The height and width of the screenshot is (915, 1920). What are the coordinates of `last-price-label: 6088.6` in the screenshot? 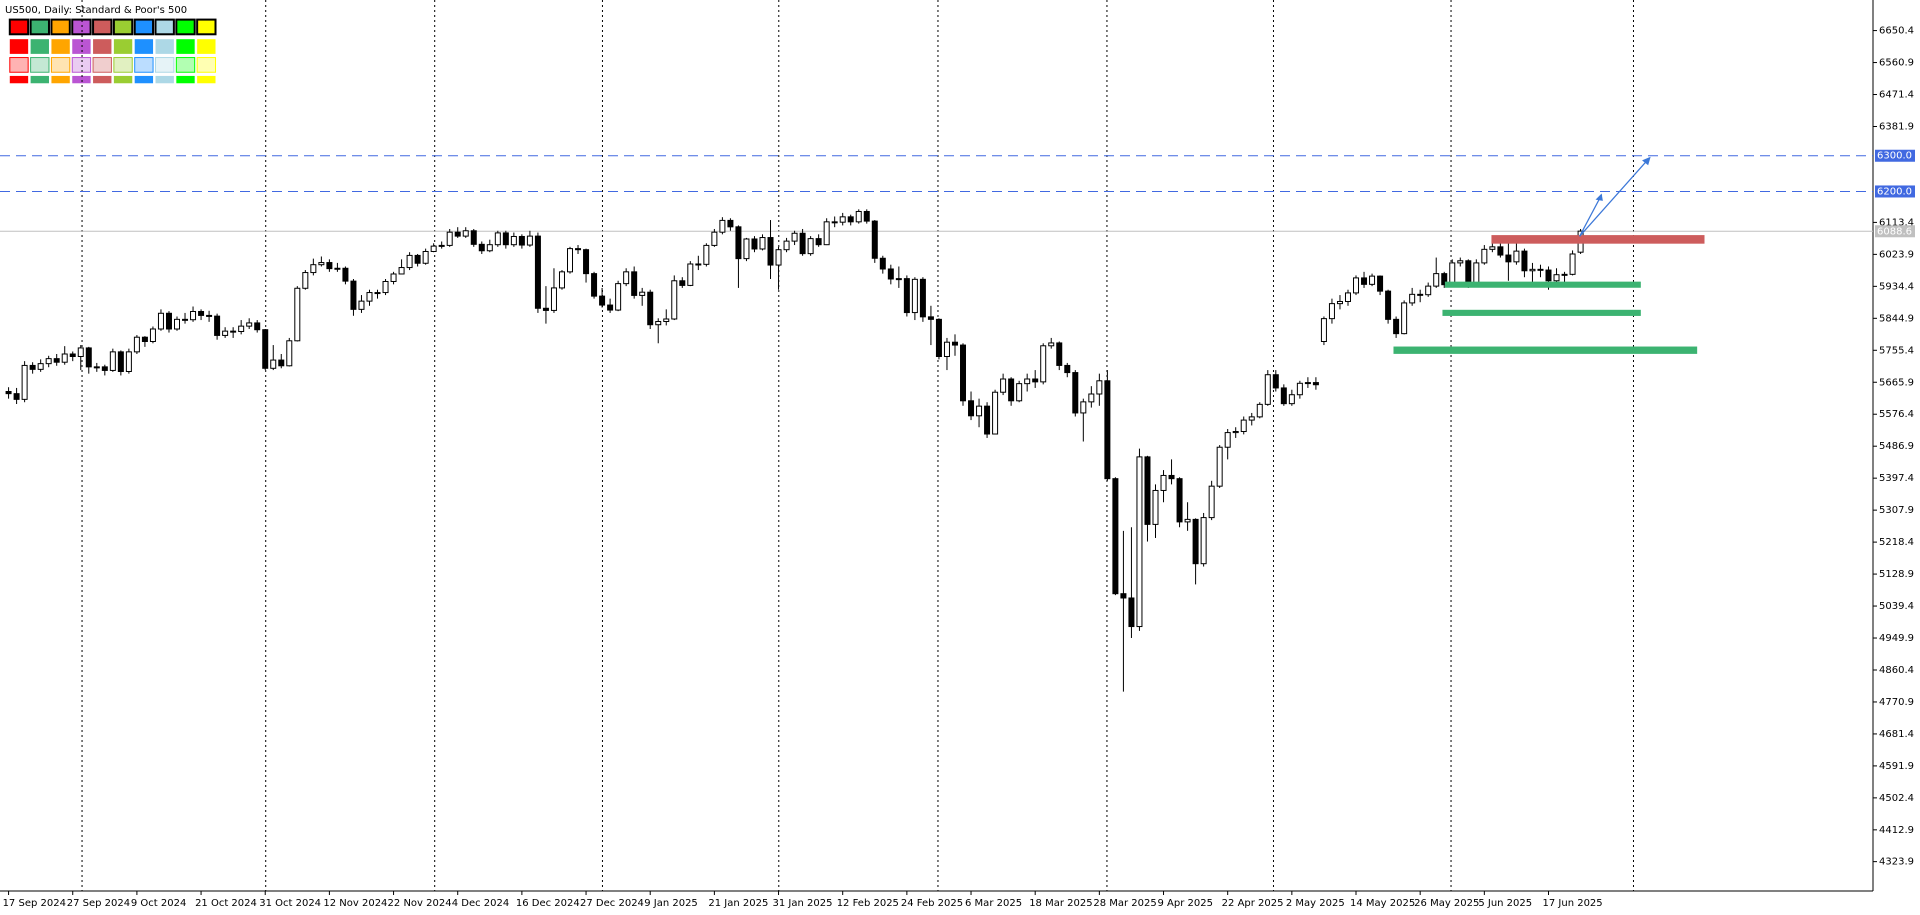 It's located at (1894, 231).